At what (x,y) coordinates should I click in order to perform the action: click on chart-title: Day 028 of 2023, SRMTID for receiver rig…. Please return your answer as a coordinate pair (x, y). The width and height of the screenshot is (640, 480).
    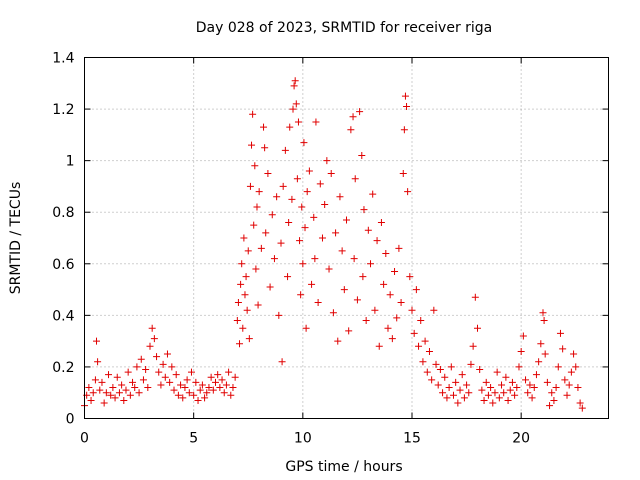
    Looking at the image, I should click on (344, 28).